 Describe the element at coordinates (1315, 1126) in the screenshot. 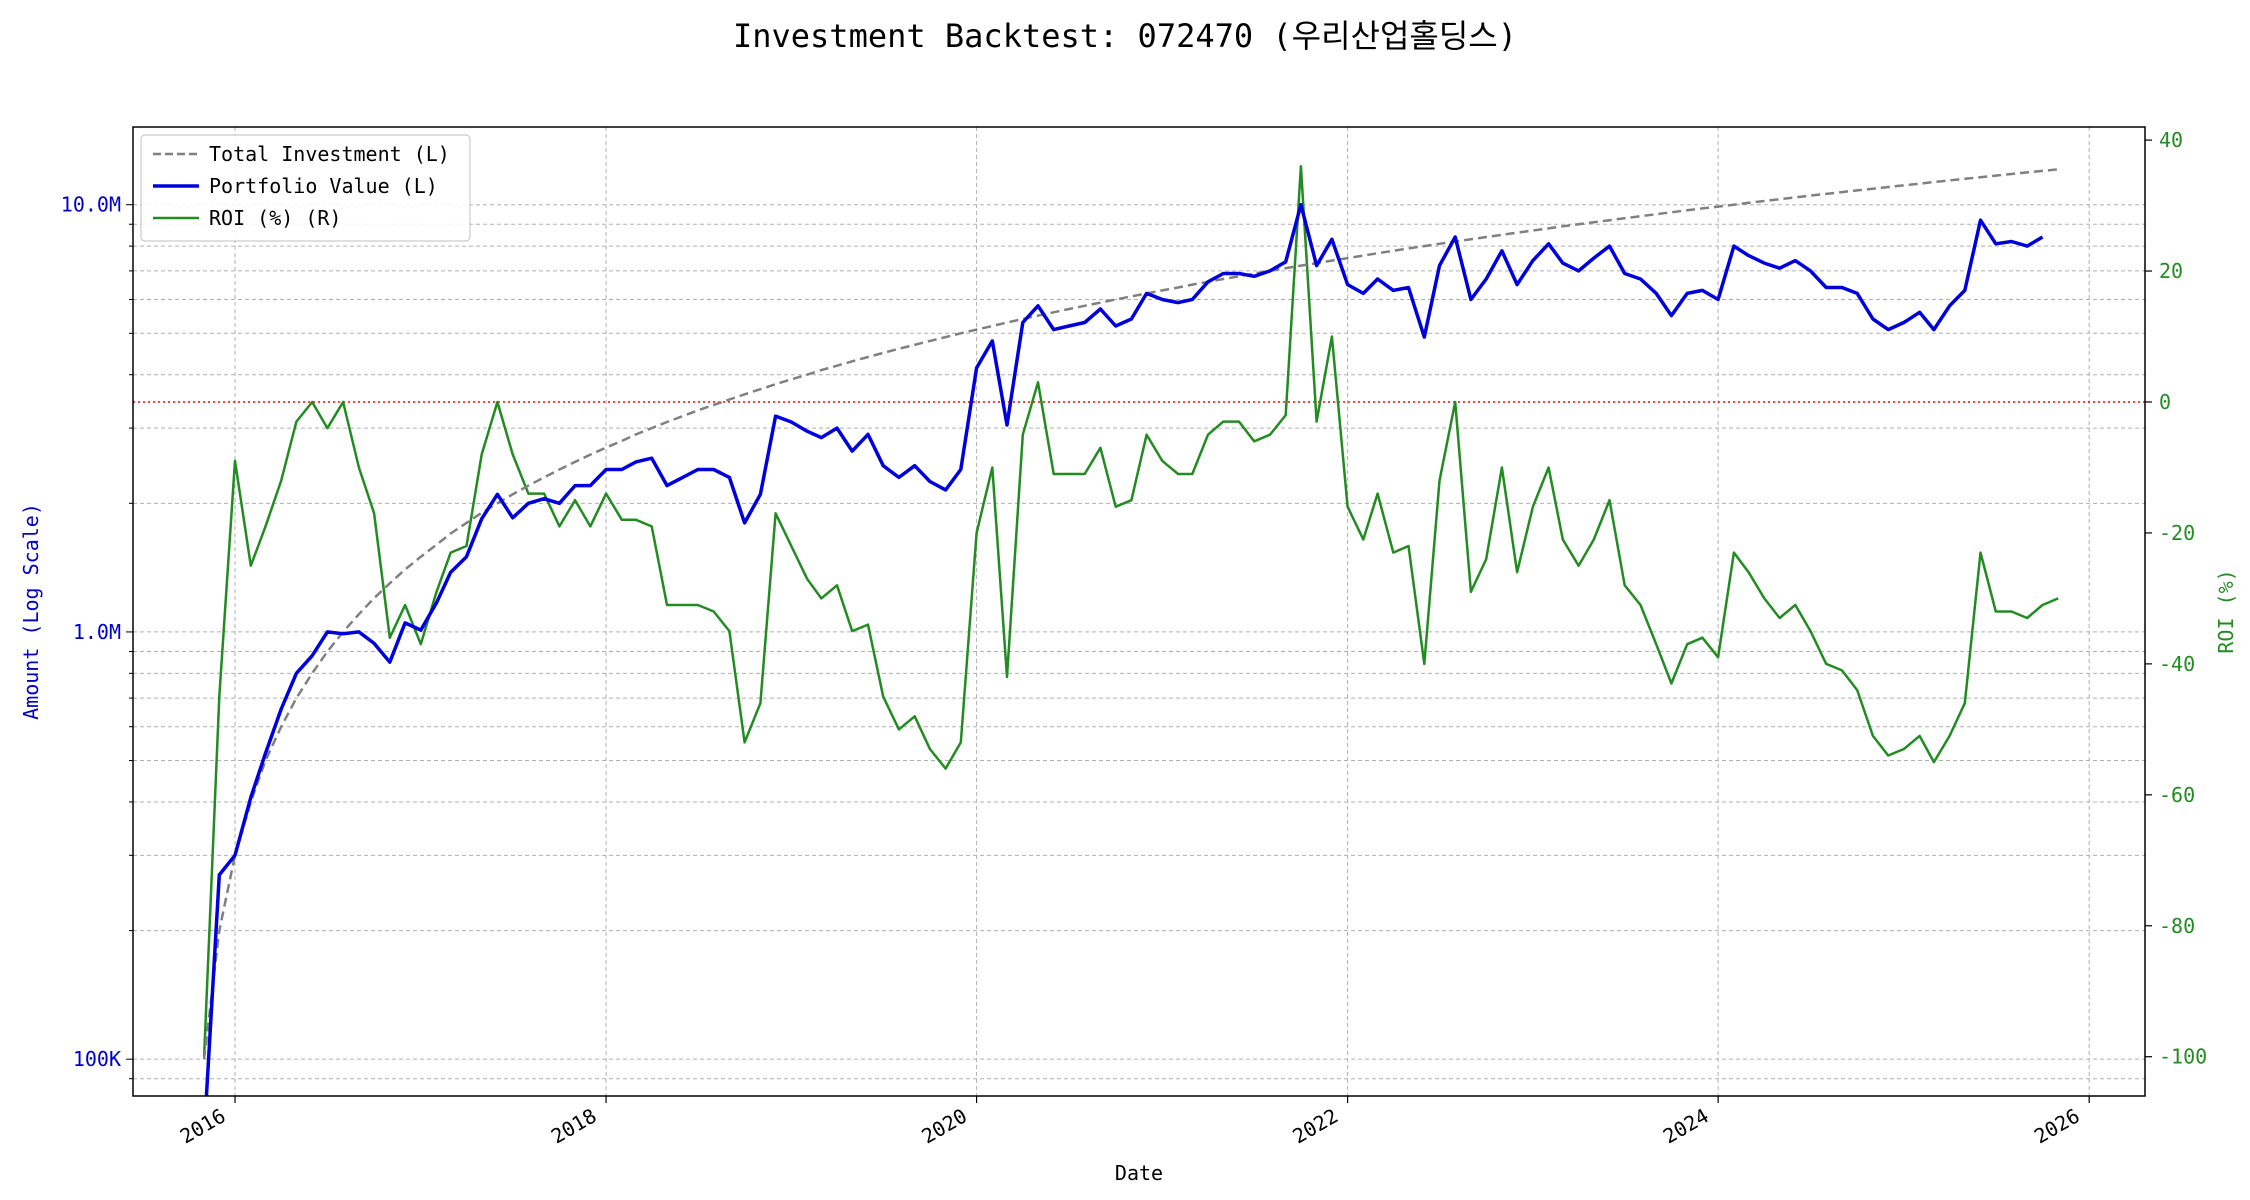

I see `x-tick-label: 2022` at that location.